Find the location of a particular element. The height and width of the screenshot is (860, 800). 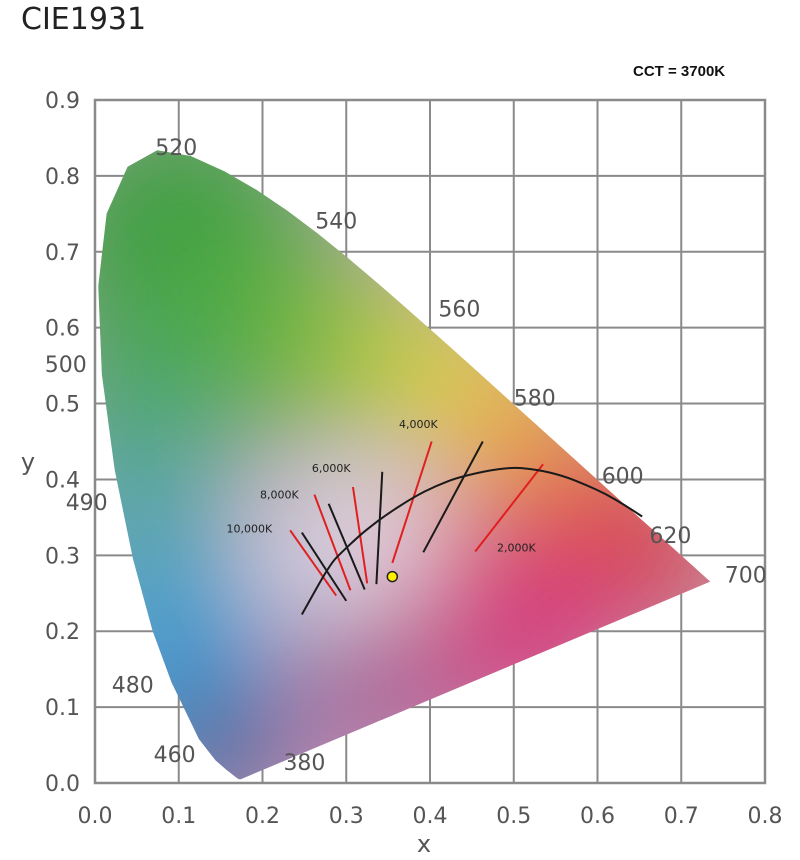

wavelength-label: 620 is located at coordinates (670, 536).